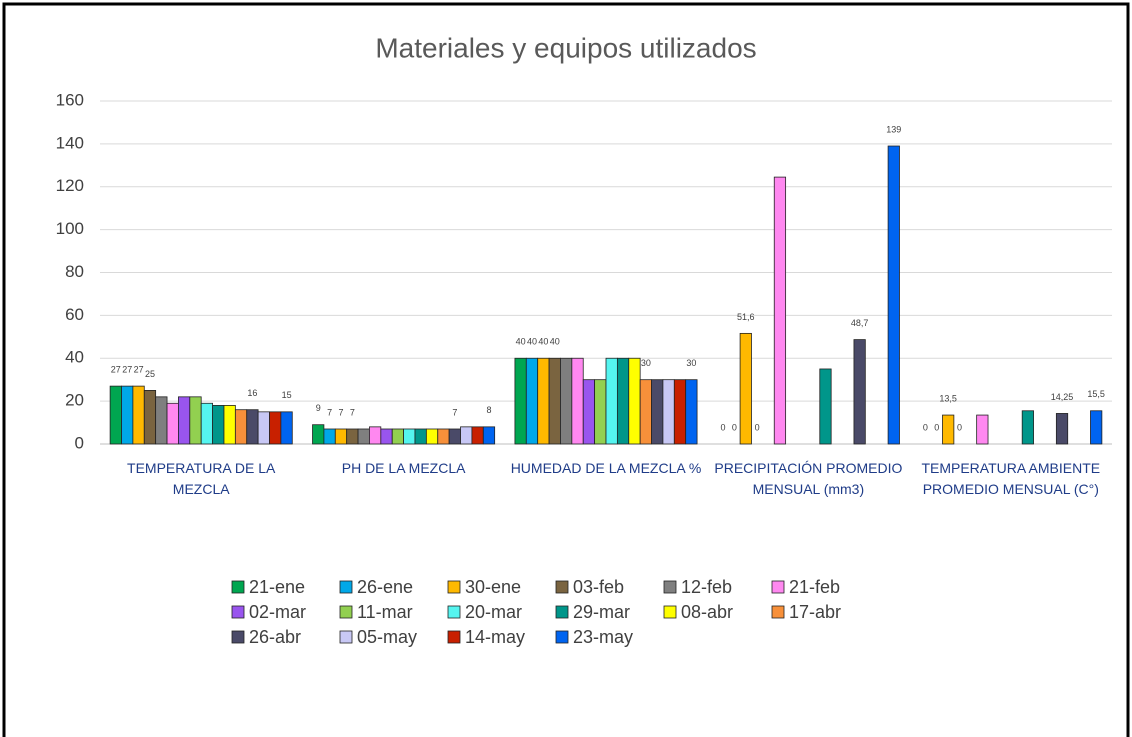 The width and height of the screenshot is (1132, 737). I want to click on legend-label: 26-abr, so click(275, 637).